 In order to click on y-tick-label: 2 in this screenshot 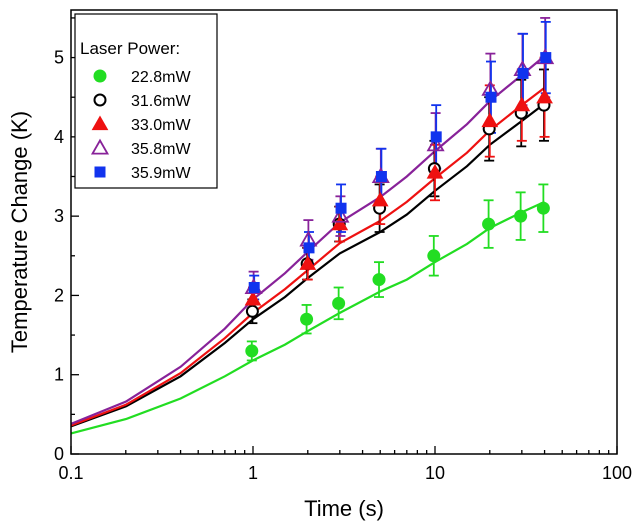, I will do `click(59, 295)`.